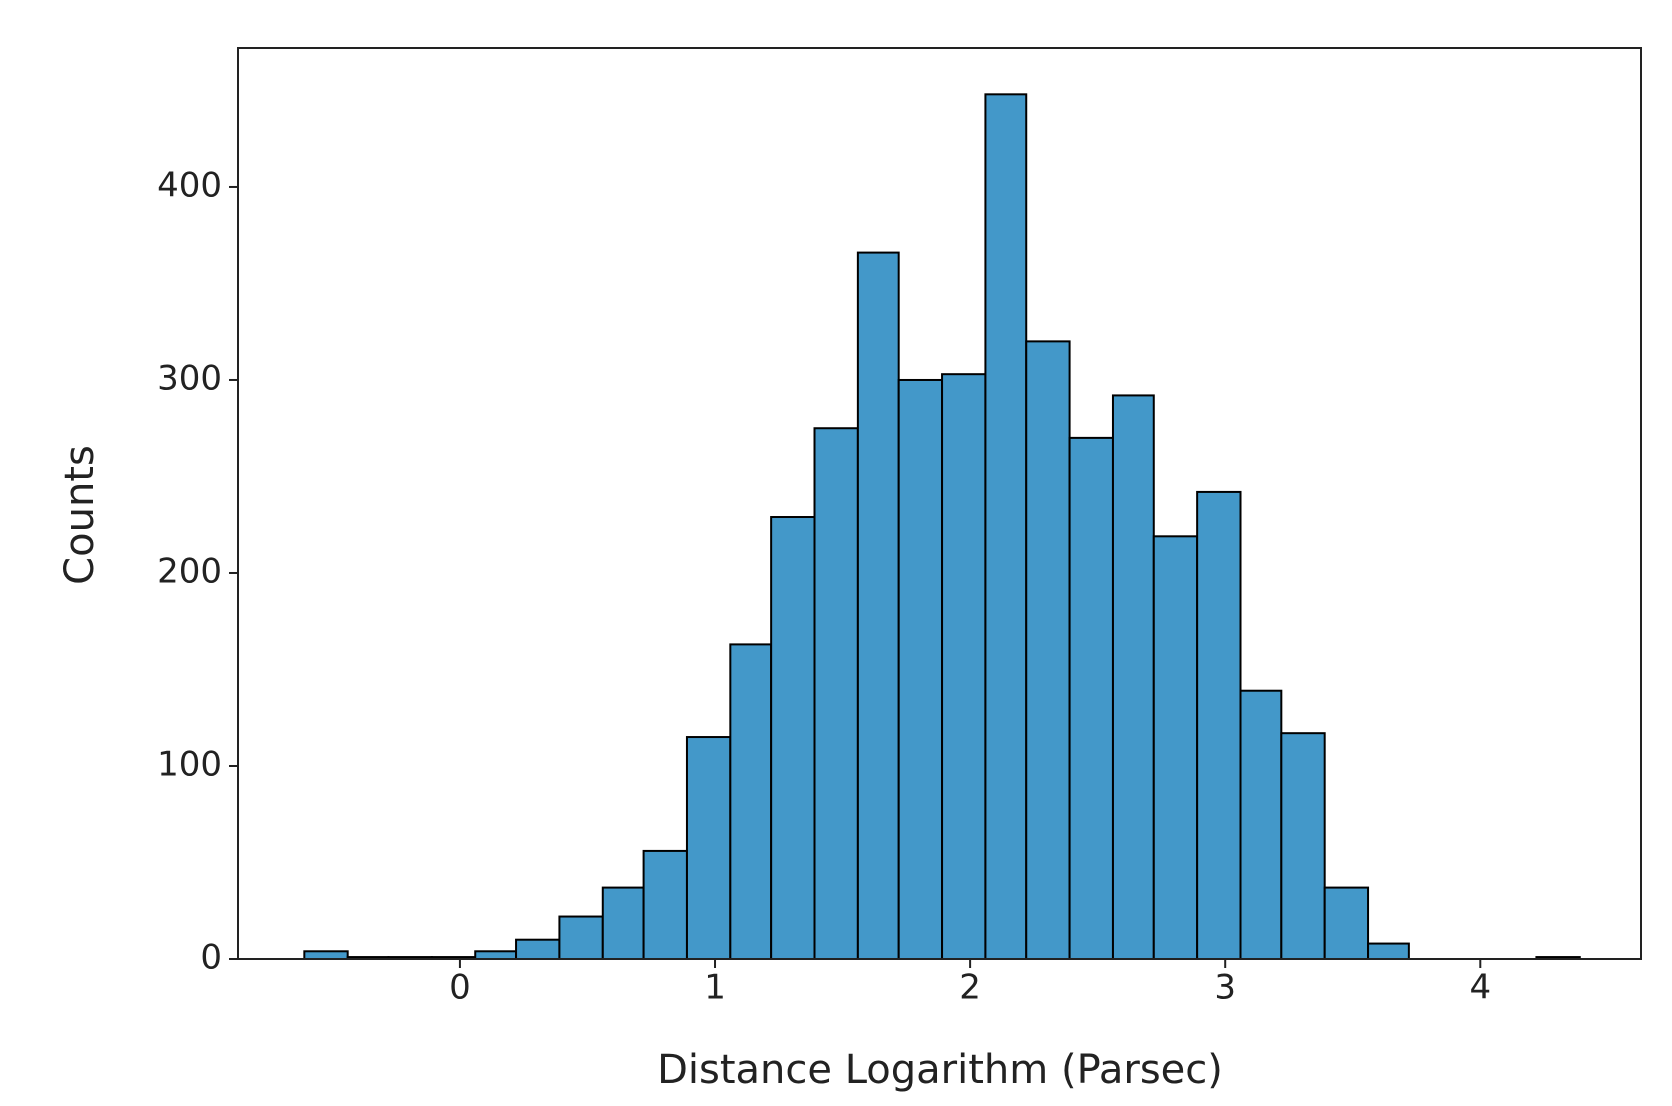  Describe the element at coordinates (189, 185) in the screenshot. I see `y-tick-label: 400` at that location.